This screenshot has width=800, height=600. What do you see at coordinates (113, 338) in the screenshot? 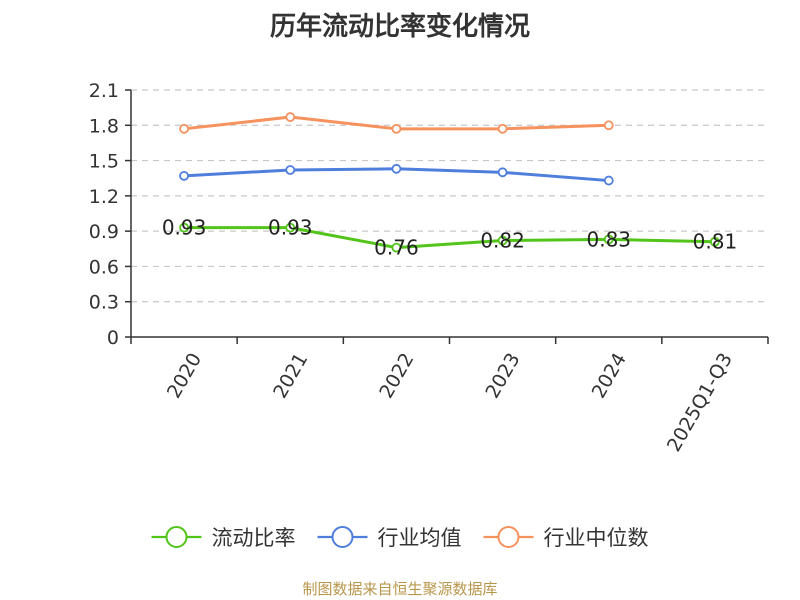
I see `y-tick-label: 0` at bounding box center [113, 338].